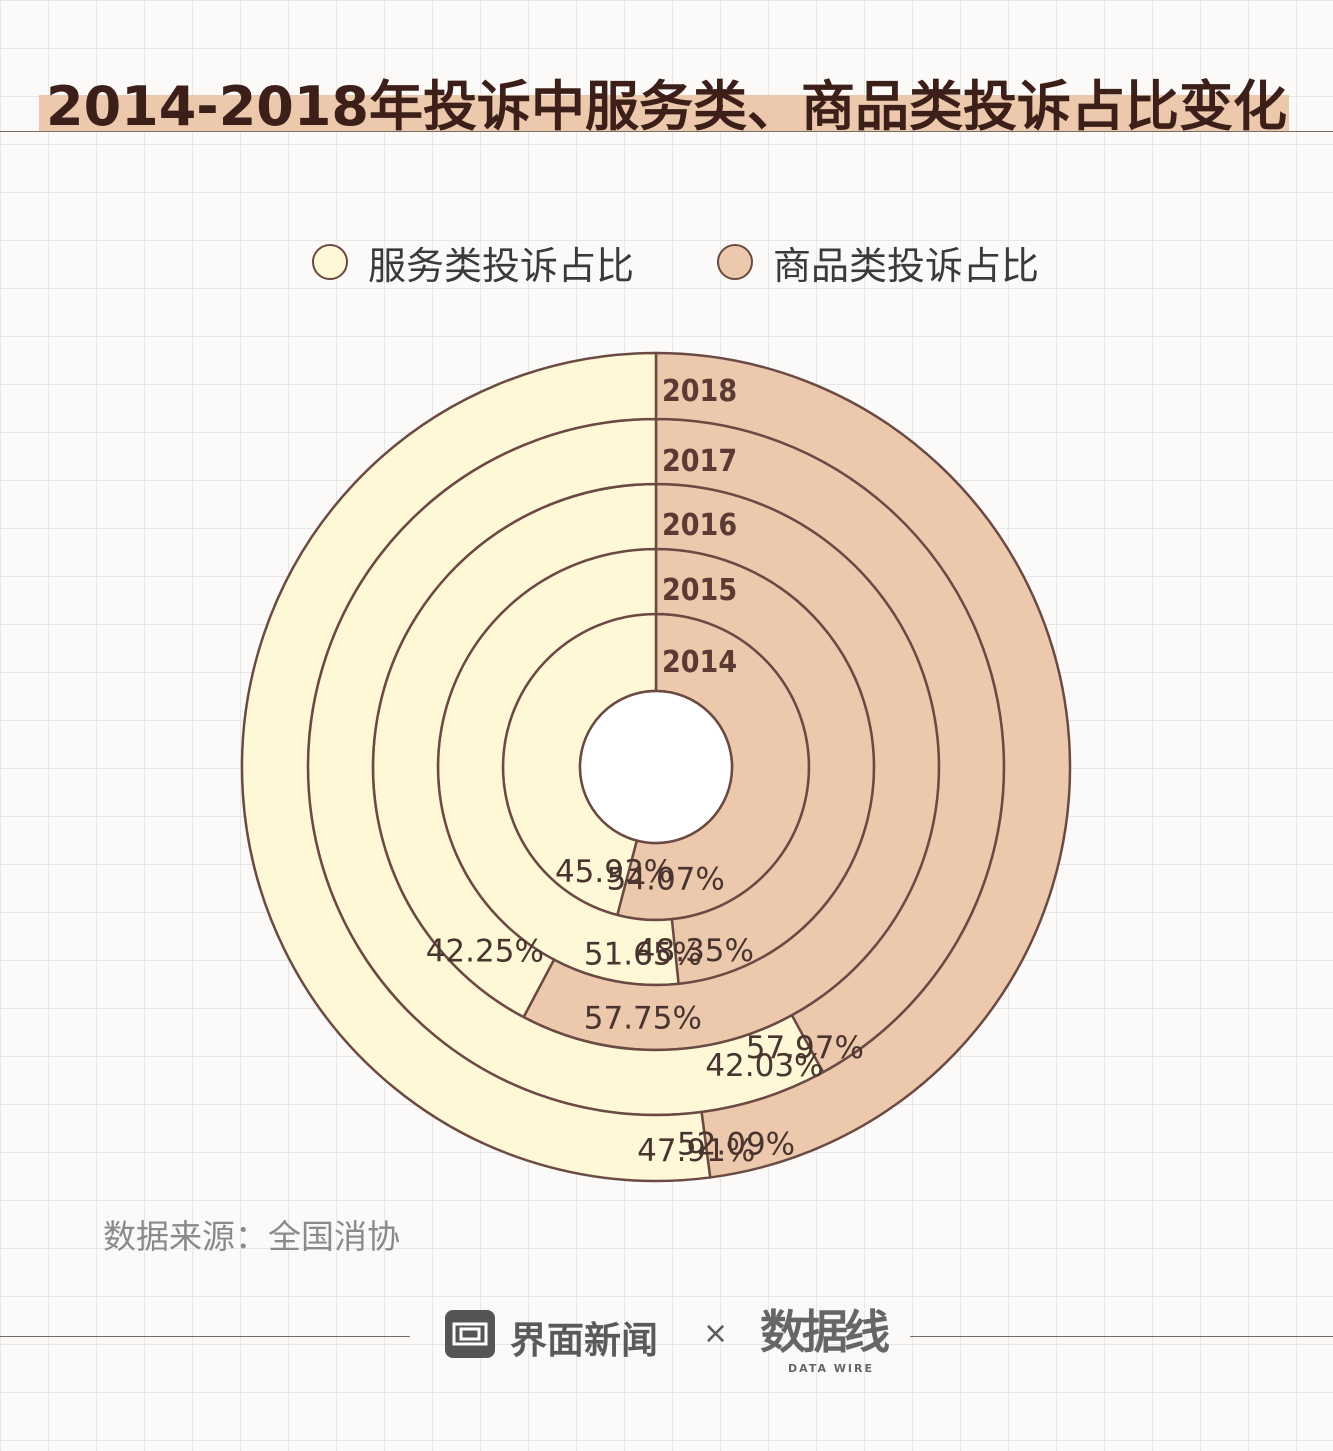 The width and height of the screenshot is (1333, 1451). Describe the element at coordinates (736, 1145) in the screenshot. I see `data-label-service-2018: 52.09%` at that location.